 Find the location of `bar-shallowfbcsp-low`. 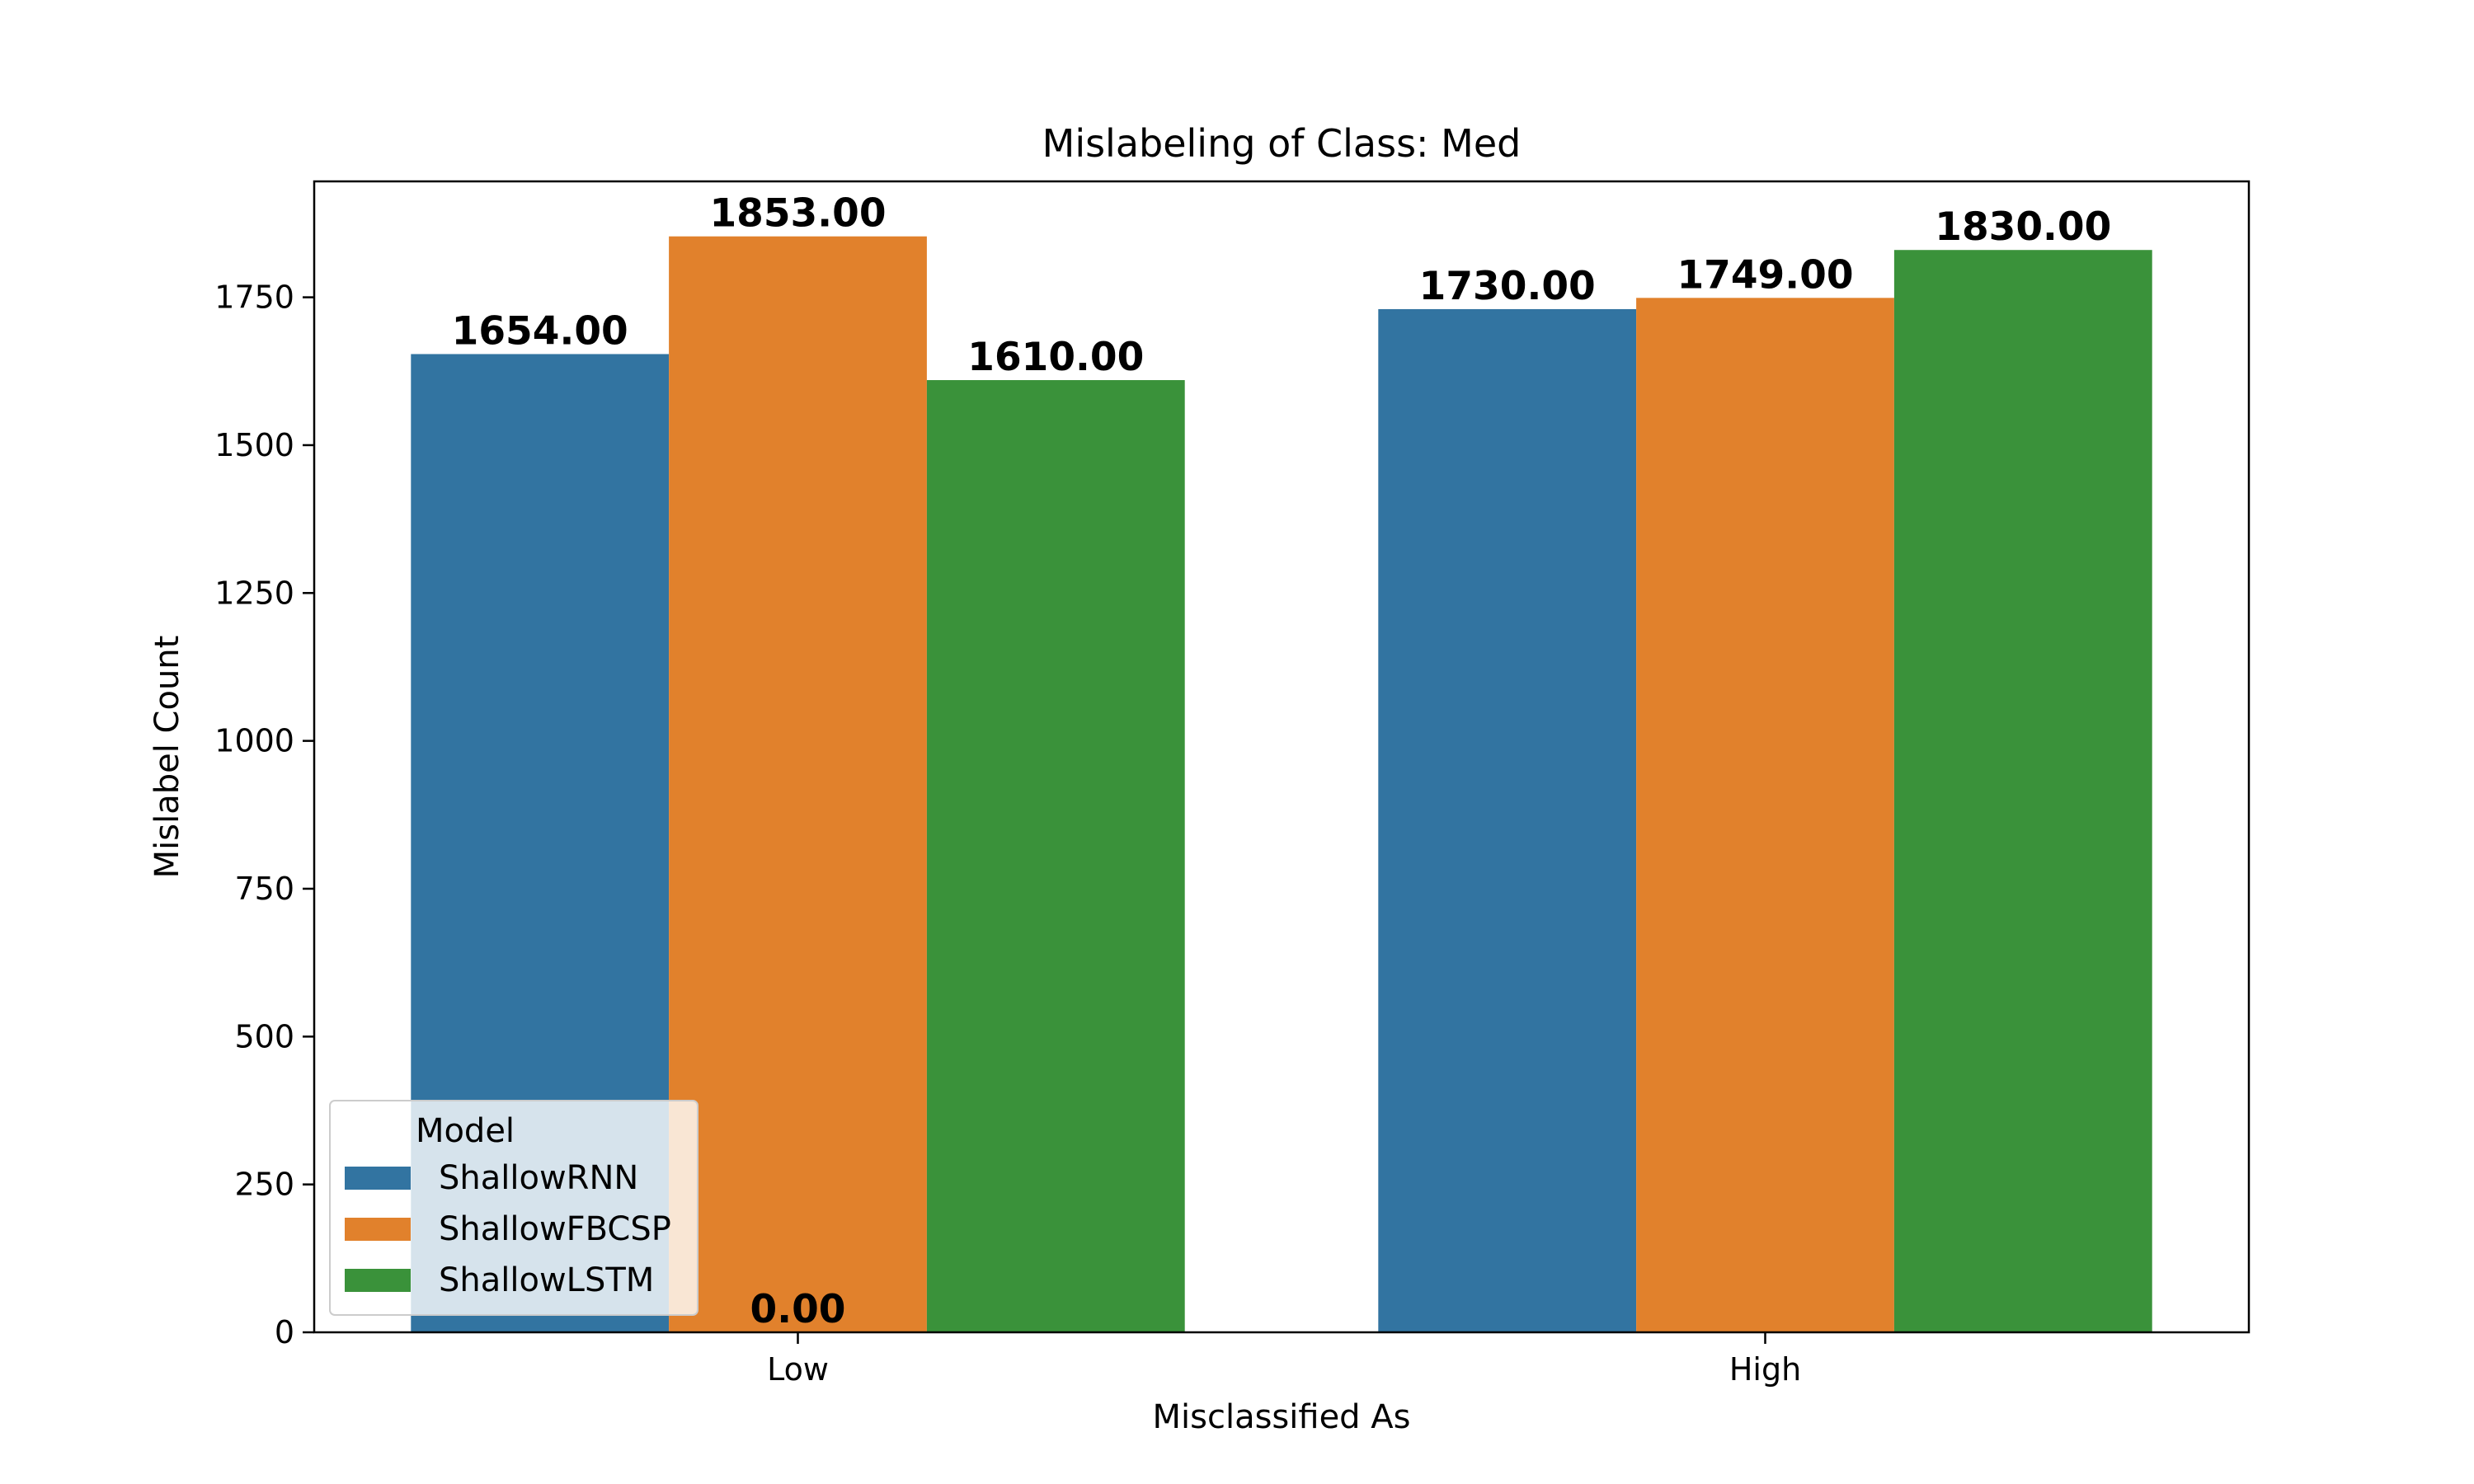

bar-shallowfbcsp-low is located at coordinates (798, 784).